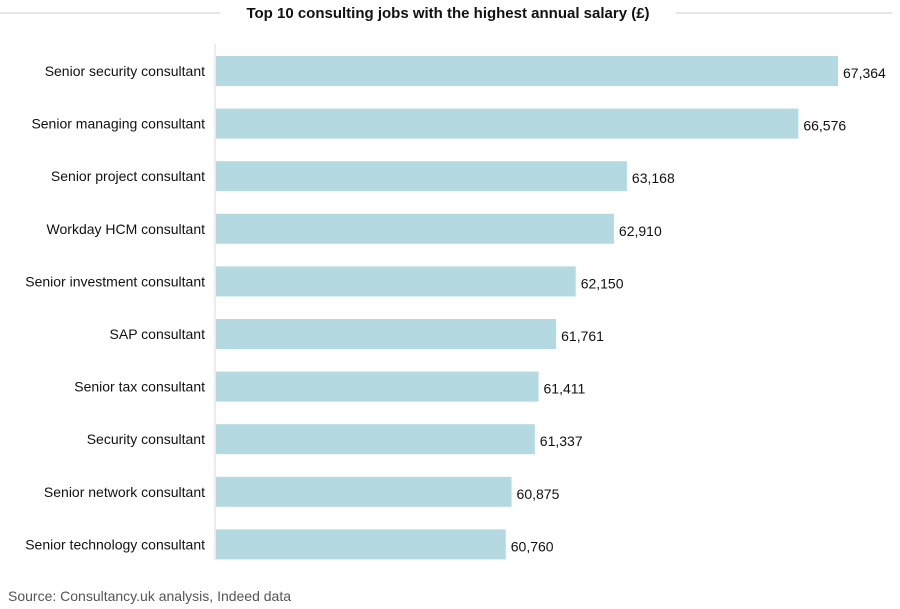 This screenshot has width=900, height=609. I want to click on category-label: Senior tax consultant, so click(139, 387).